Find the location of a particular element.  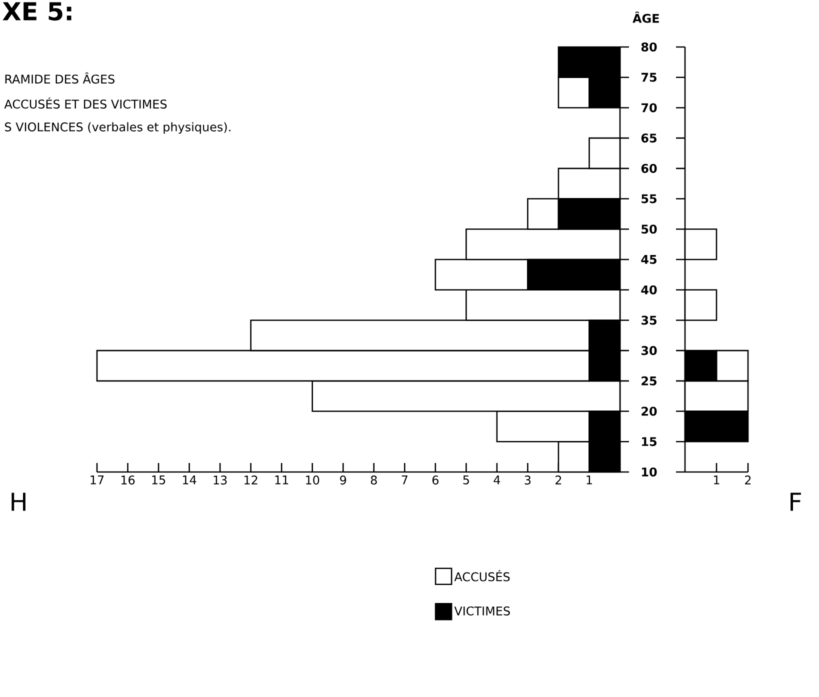

y-axis-title: ÂGE is located at coordinates (645, 17).